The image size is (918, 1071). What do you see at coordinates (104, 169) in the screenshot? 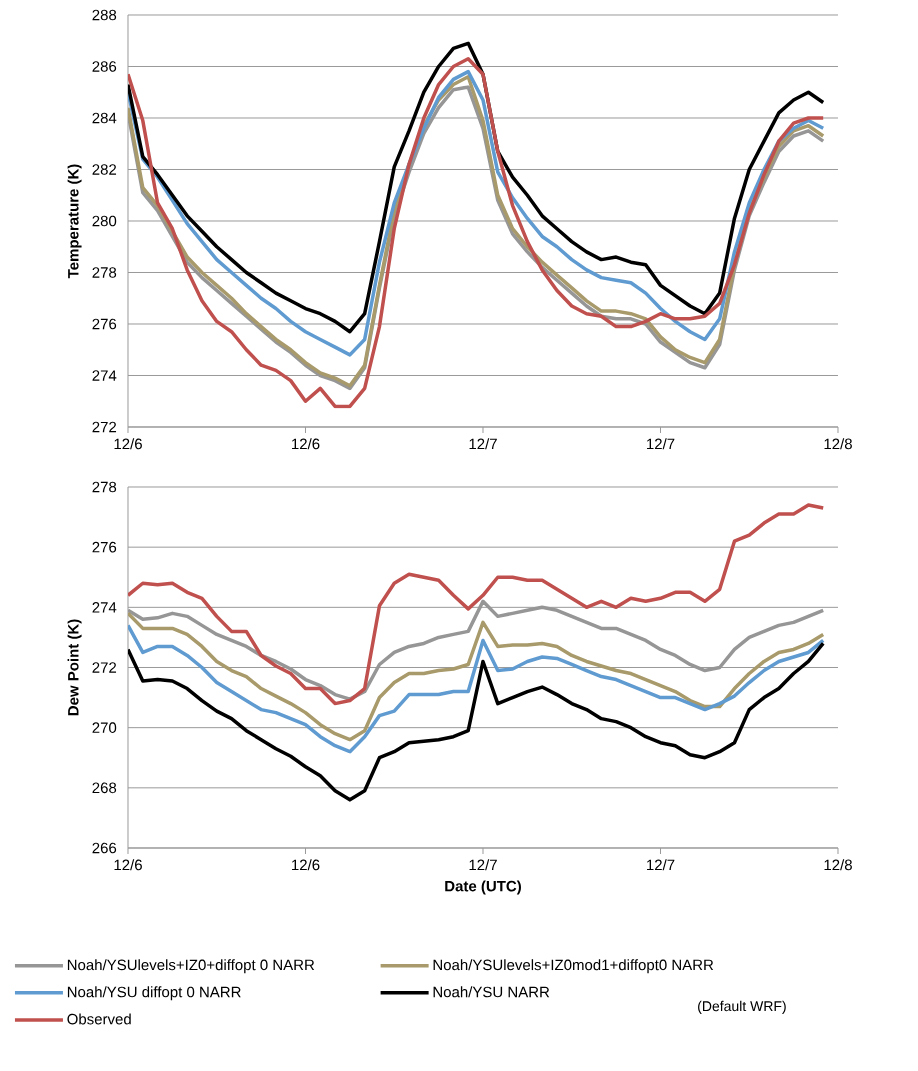
I see `y-tick-label: 282` at bounding box center [104, 169].